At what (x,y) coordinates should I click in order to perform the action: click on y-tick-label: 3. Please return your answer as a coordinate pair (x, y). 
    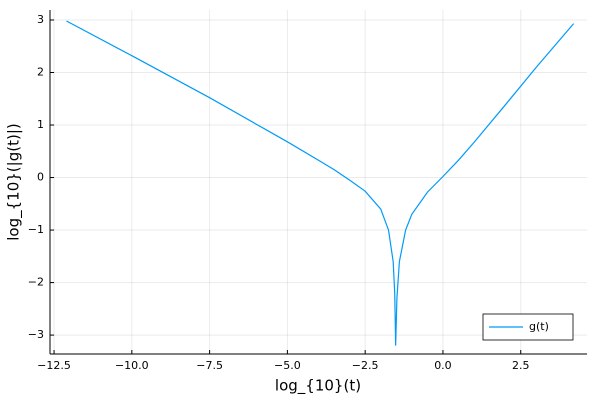
    Looking at the image, I should click on (40, 19).